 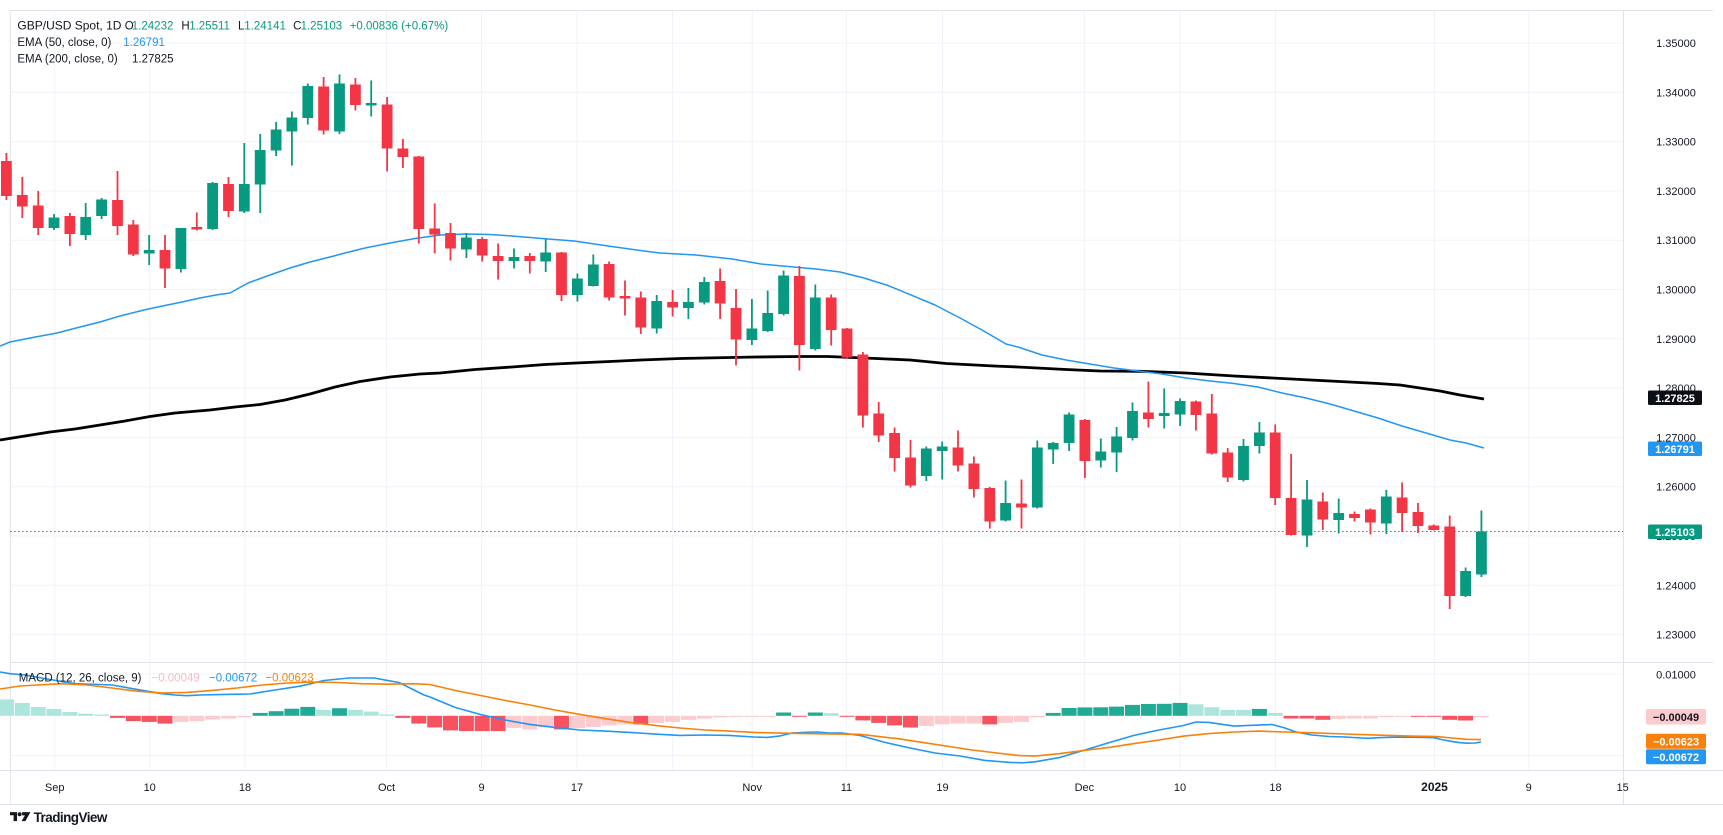 I want to click on svg-text: EMA (50, close, 0), so click(x=64, y=43).